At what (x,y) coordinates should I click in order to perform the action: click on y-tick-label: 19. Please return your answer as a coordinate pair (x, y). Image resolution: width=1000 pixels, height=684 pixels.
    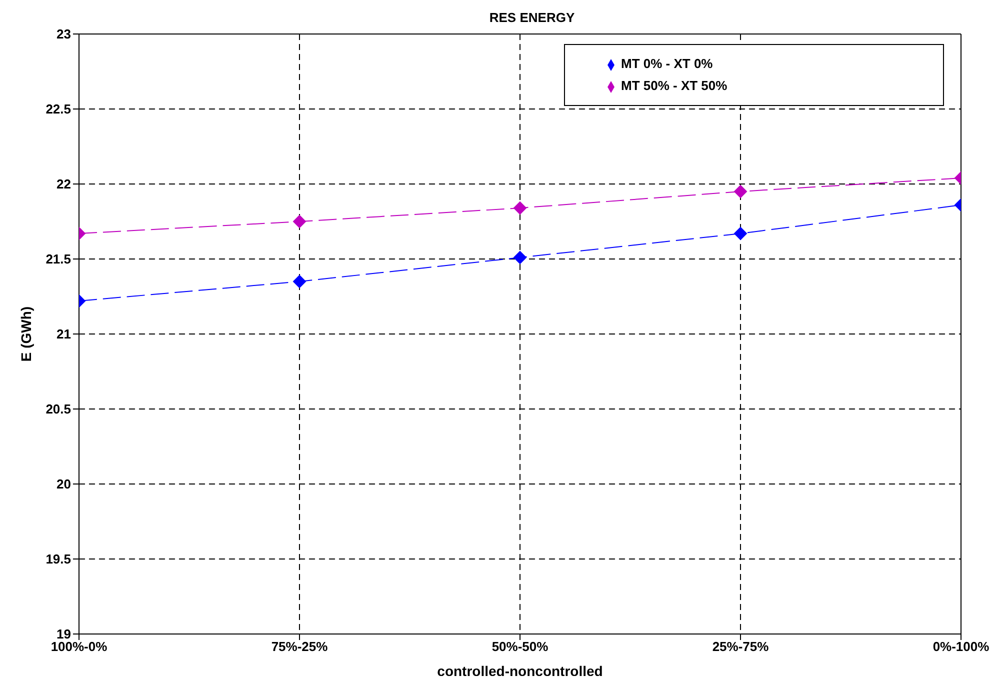
    Looking at the image, I should click on (63, 634).